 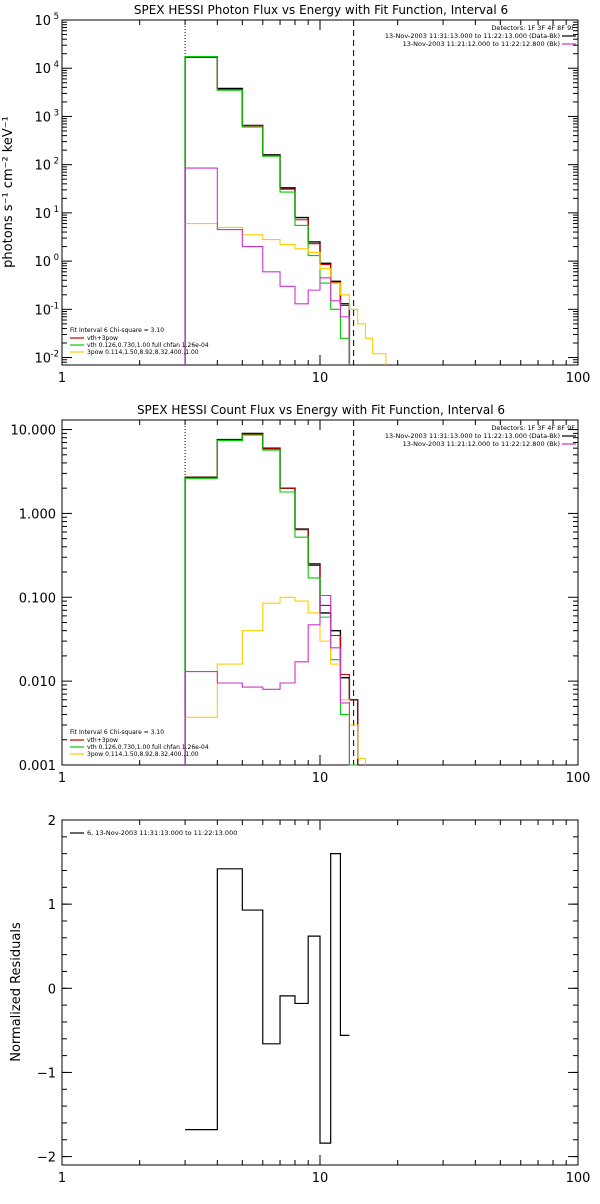 What do you see at coordinates (56, 17) in the screenshot?
I see `y-tick-exponent: 5` at bounding box center [56, 17].